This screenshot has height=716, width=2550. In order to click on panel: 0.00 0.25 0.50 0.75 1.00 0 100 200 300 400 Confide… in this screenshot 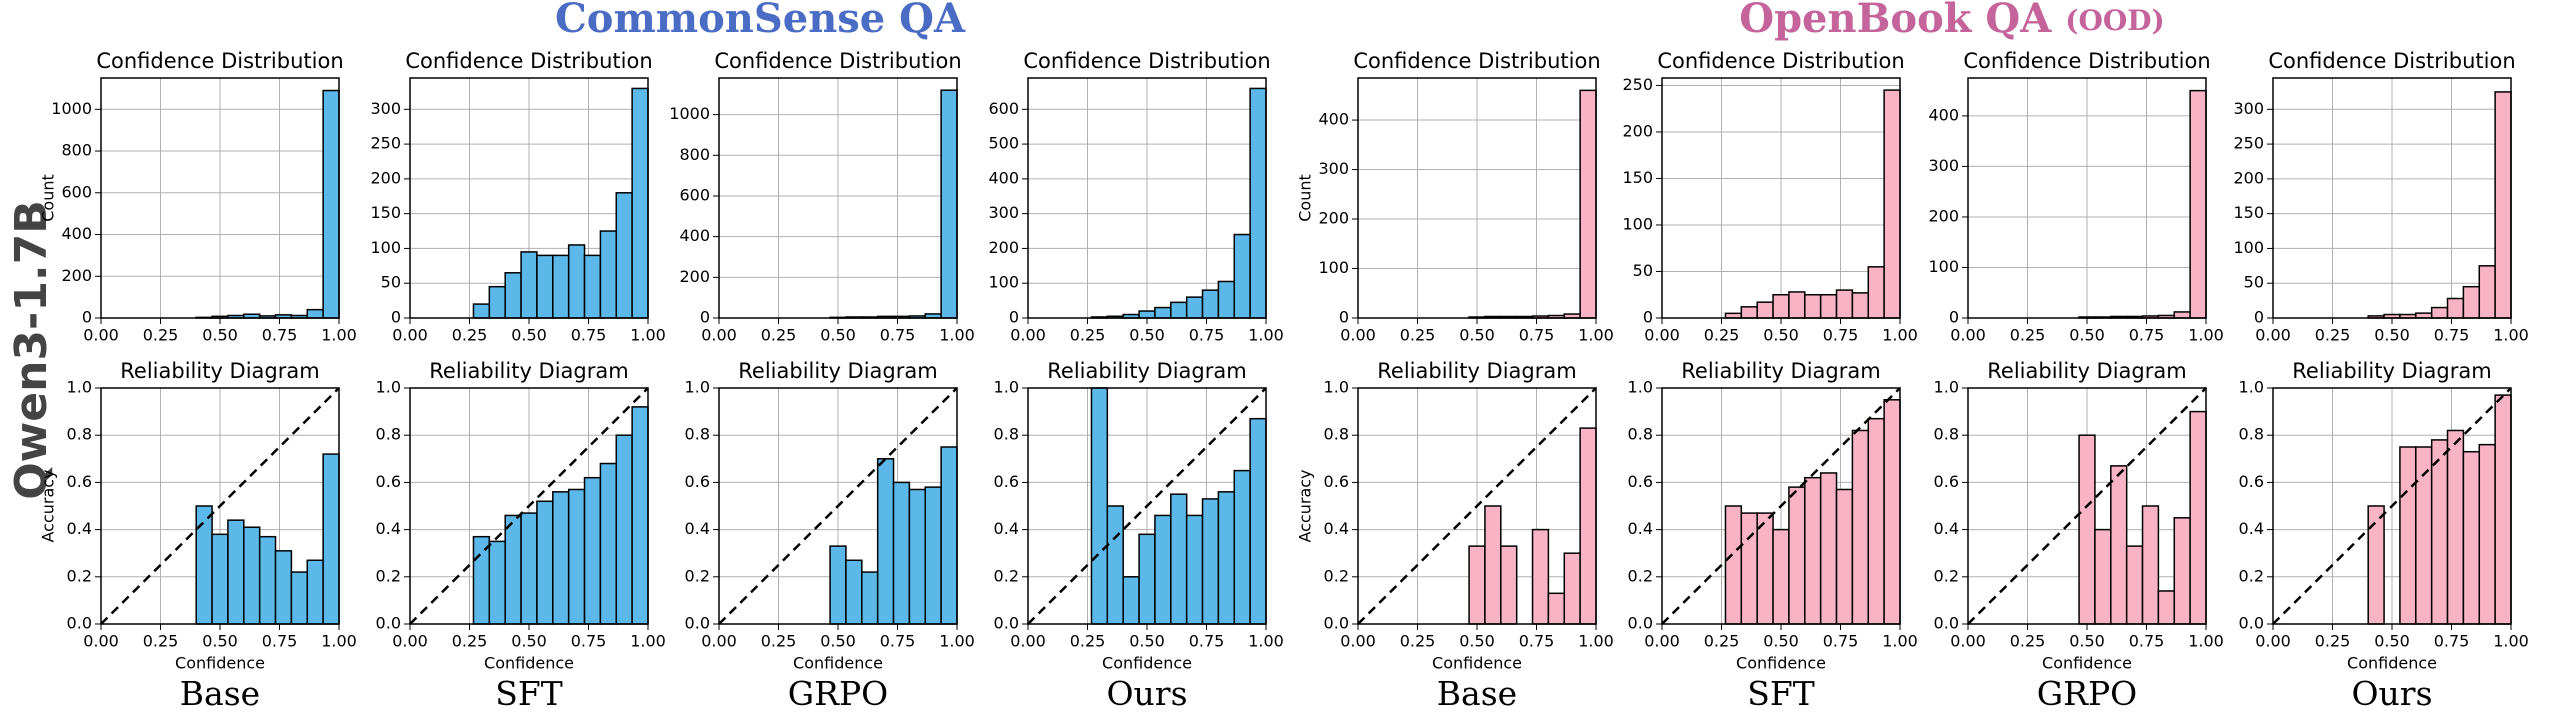, I will do `click(1455, 197)`.